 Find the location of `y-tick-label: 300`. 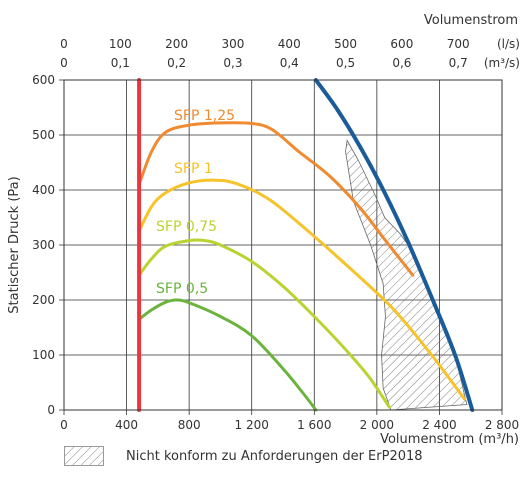

y-tick-label: 300 is located at coordinates (43, 245).